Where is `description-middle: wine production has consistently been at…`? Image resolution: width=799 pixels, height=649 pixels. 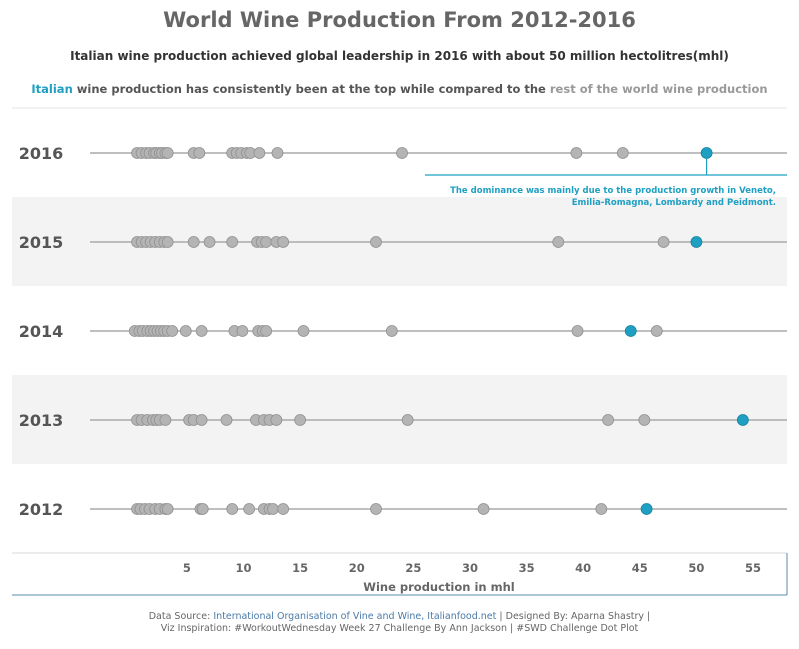 description-middle: wine production has consistently been at… is located at coordinates (311, 89).